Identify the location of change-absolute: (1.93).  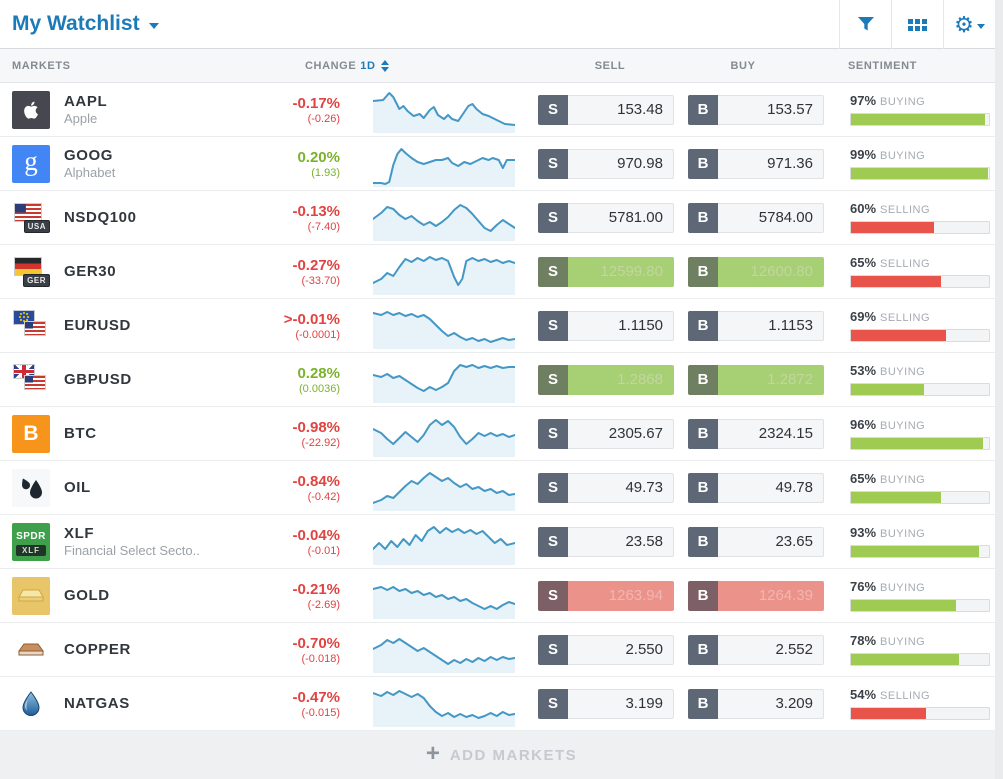
(325, 172).